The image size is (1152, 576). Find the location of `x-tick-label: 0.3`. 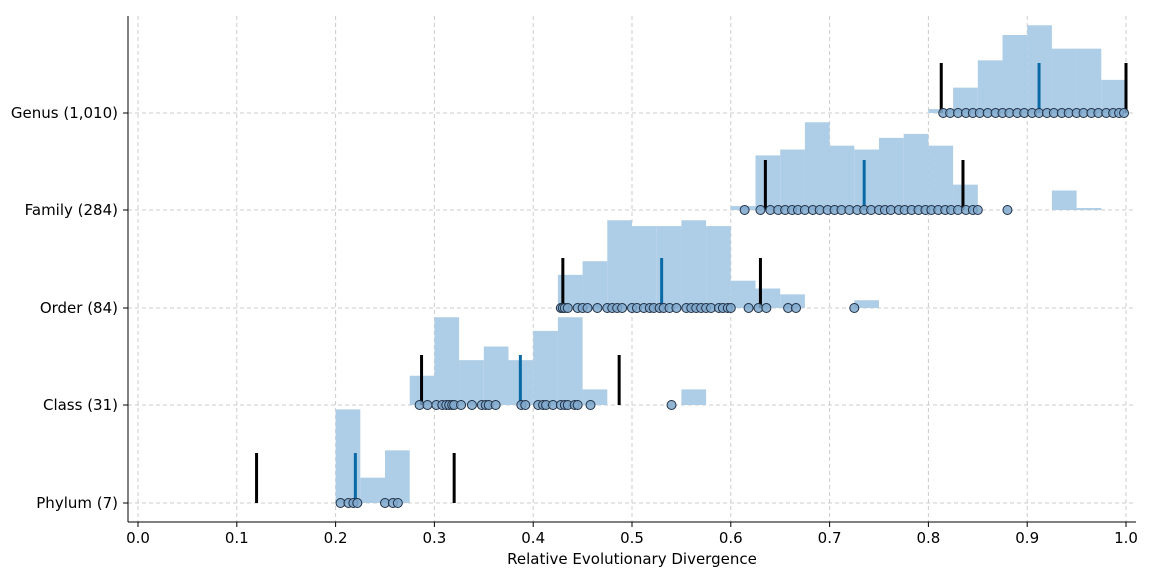

x-tick-label: 0.3 is located at coordinates (434, 538).